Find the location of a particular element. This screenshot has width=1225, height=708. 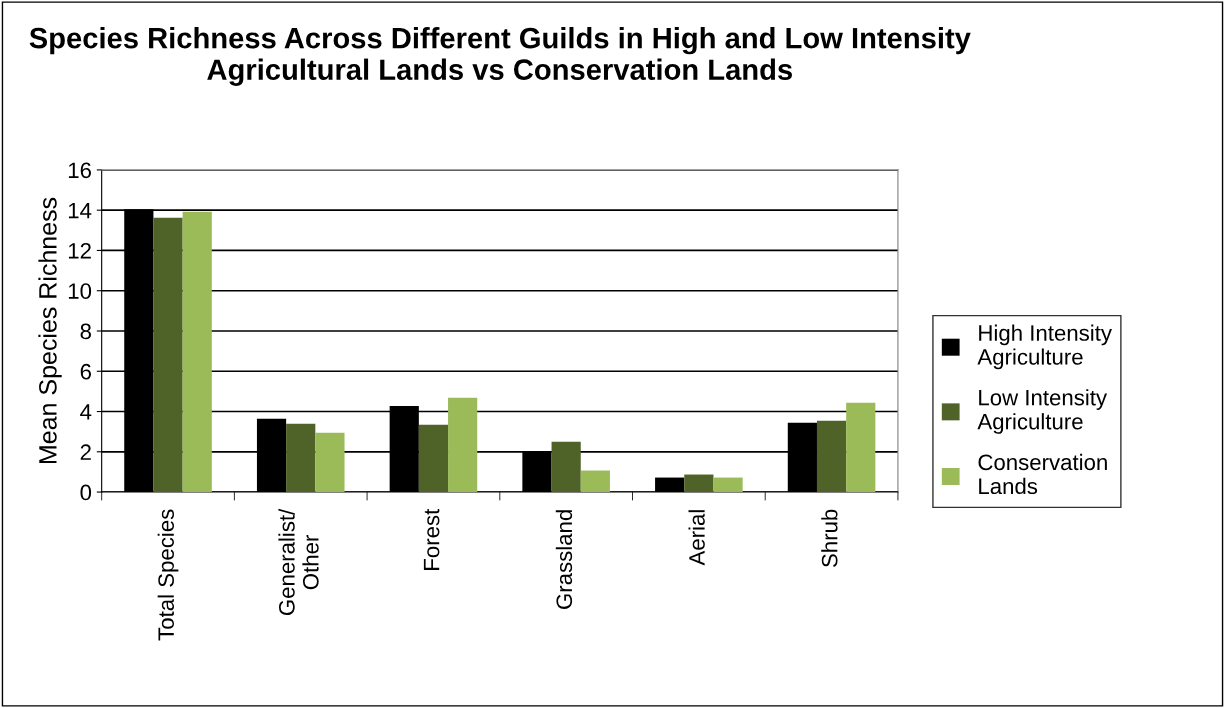

y-tick-label: 12 is located at coordinates (79, 250).